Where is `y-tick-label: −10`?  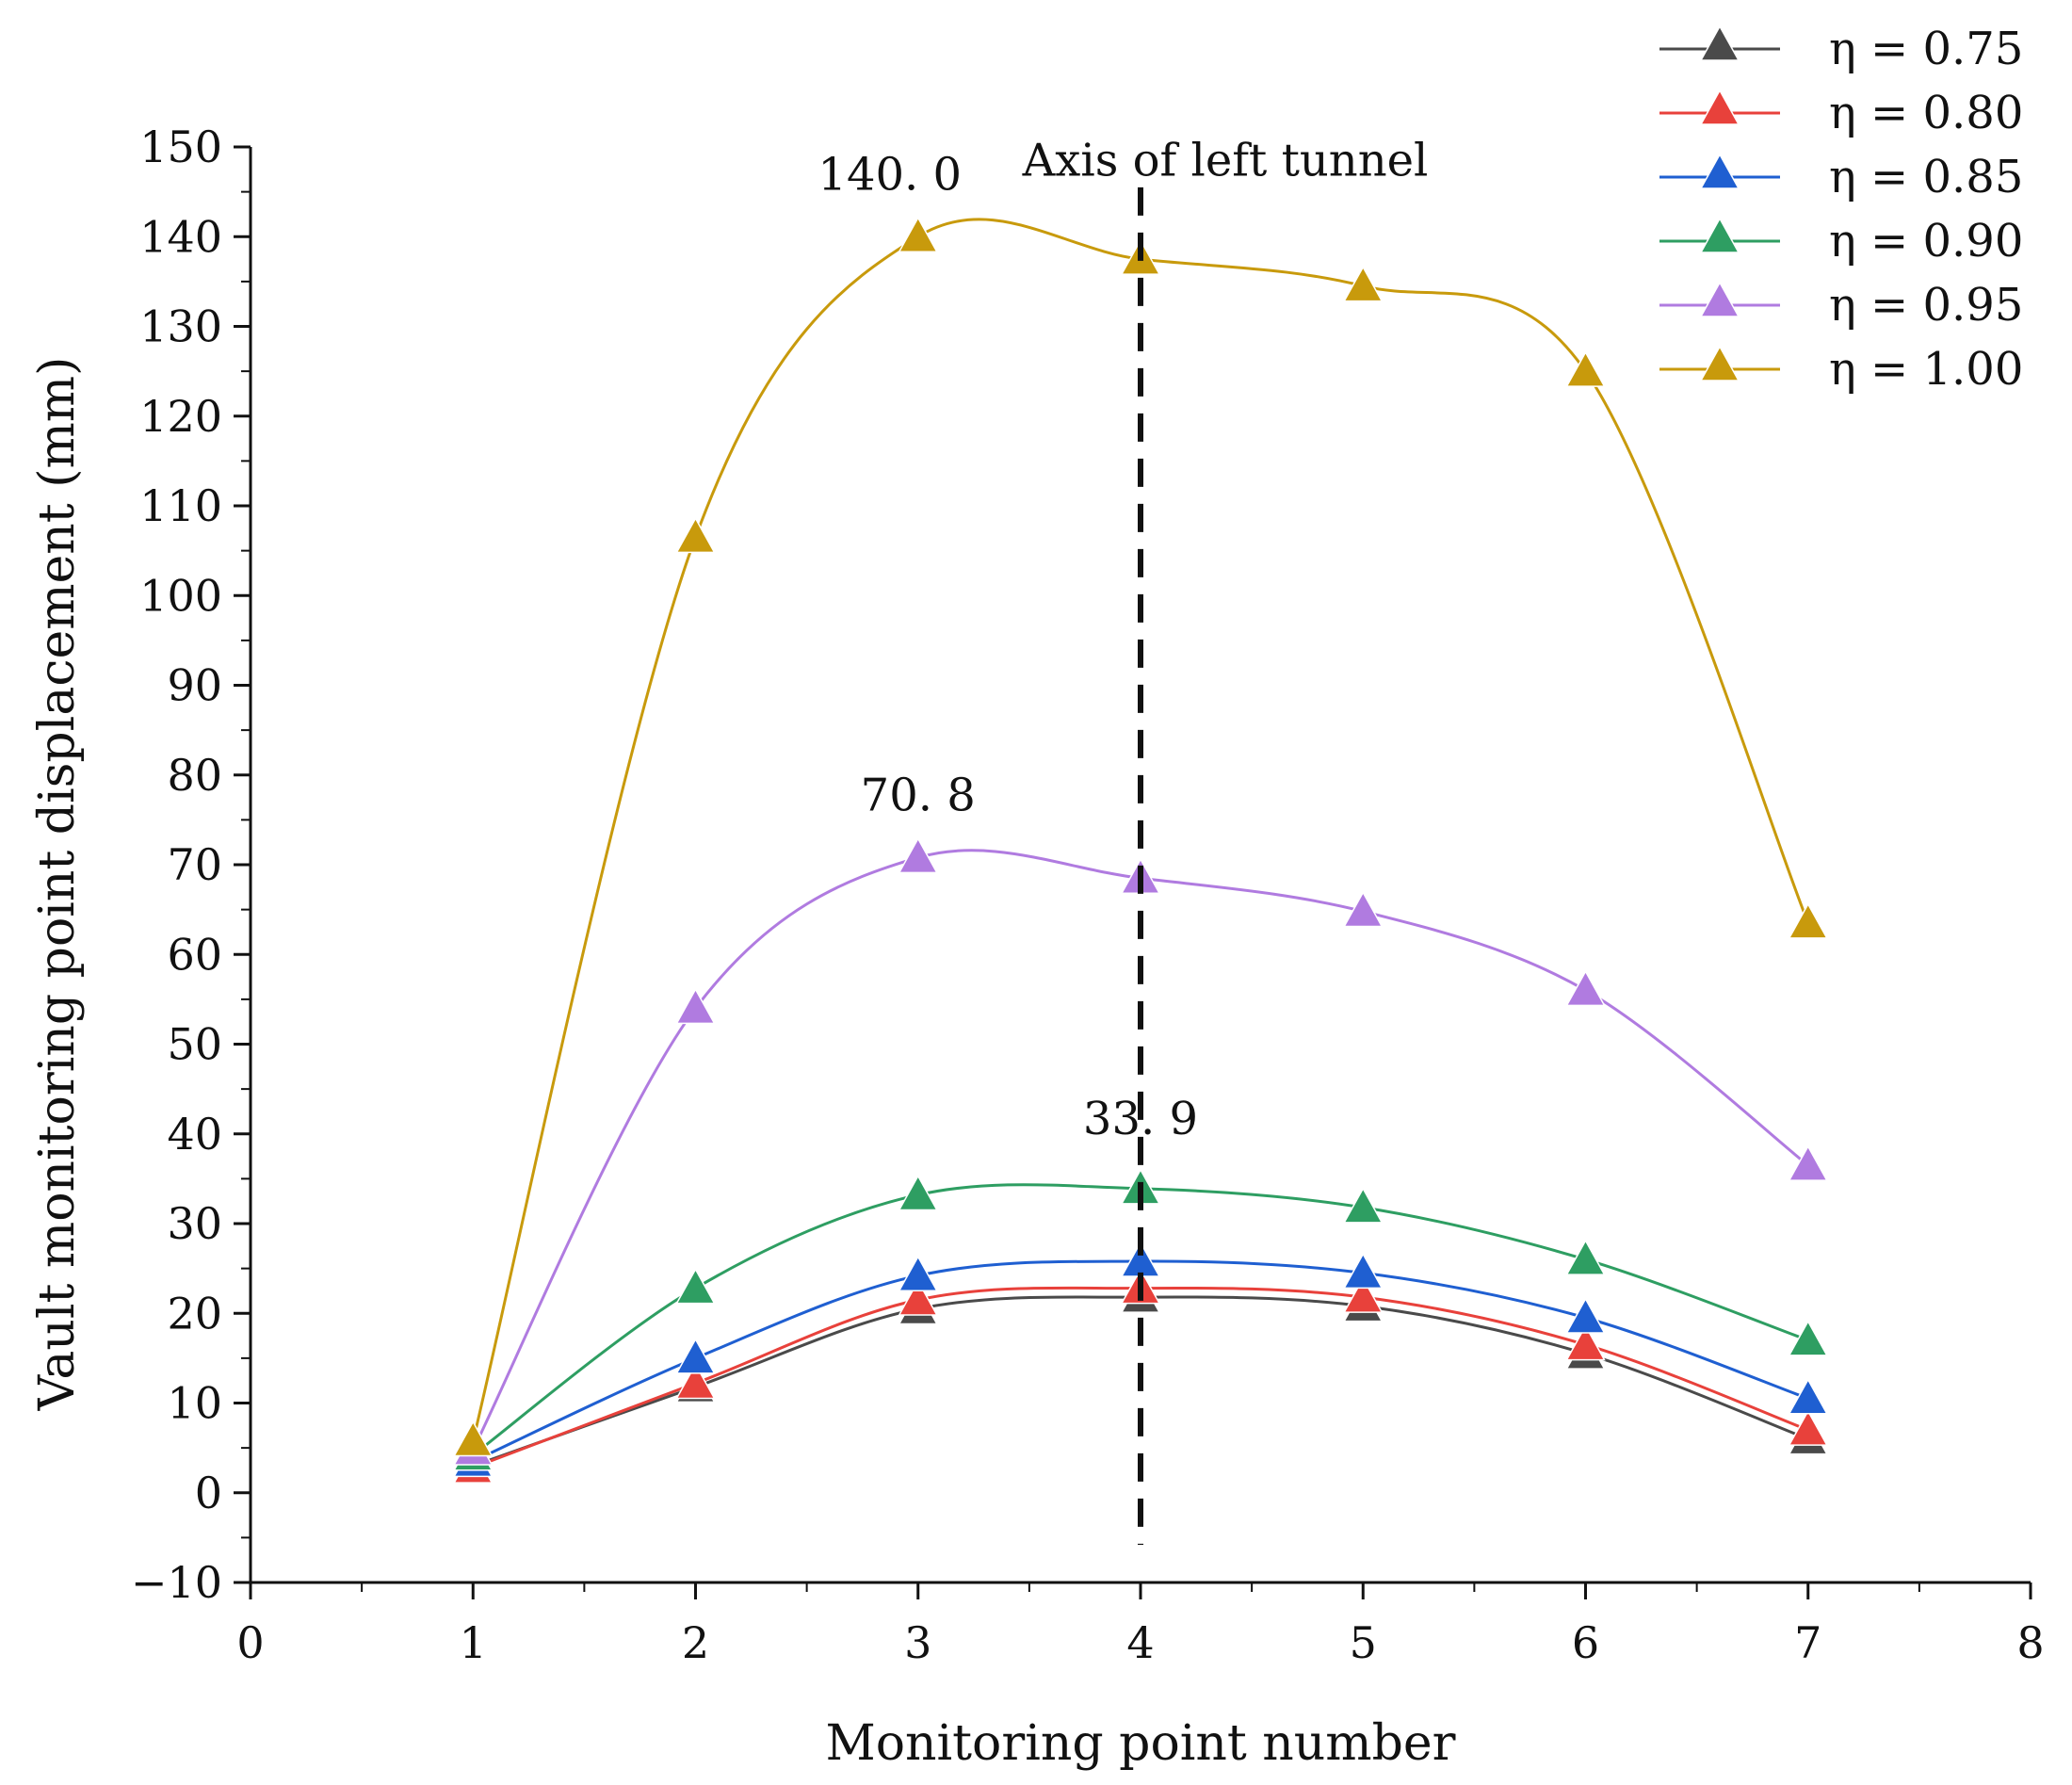
y-tick-label: −10 is located at coordinates (176, 1582).